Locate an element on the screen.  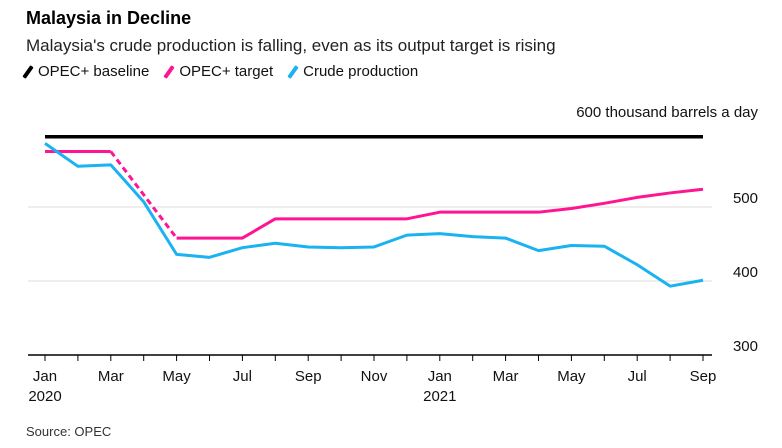
legend-label-target: OPEC+ target is located at coordinates (226, 71).